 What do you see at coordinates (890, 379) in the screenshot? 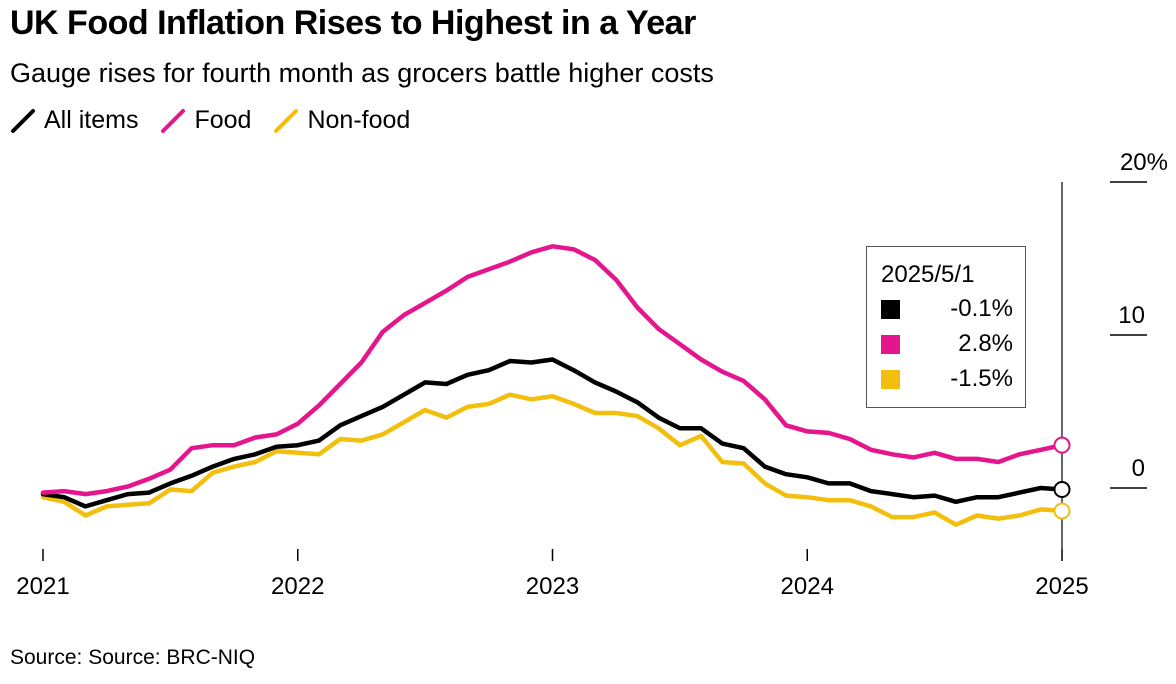
I see `callout-swatch-non-food` at bounding box center [890, 379].